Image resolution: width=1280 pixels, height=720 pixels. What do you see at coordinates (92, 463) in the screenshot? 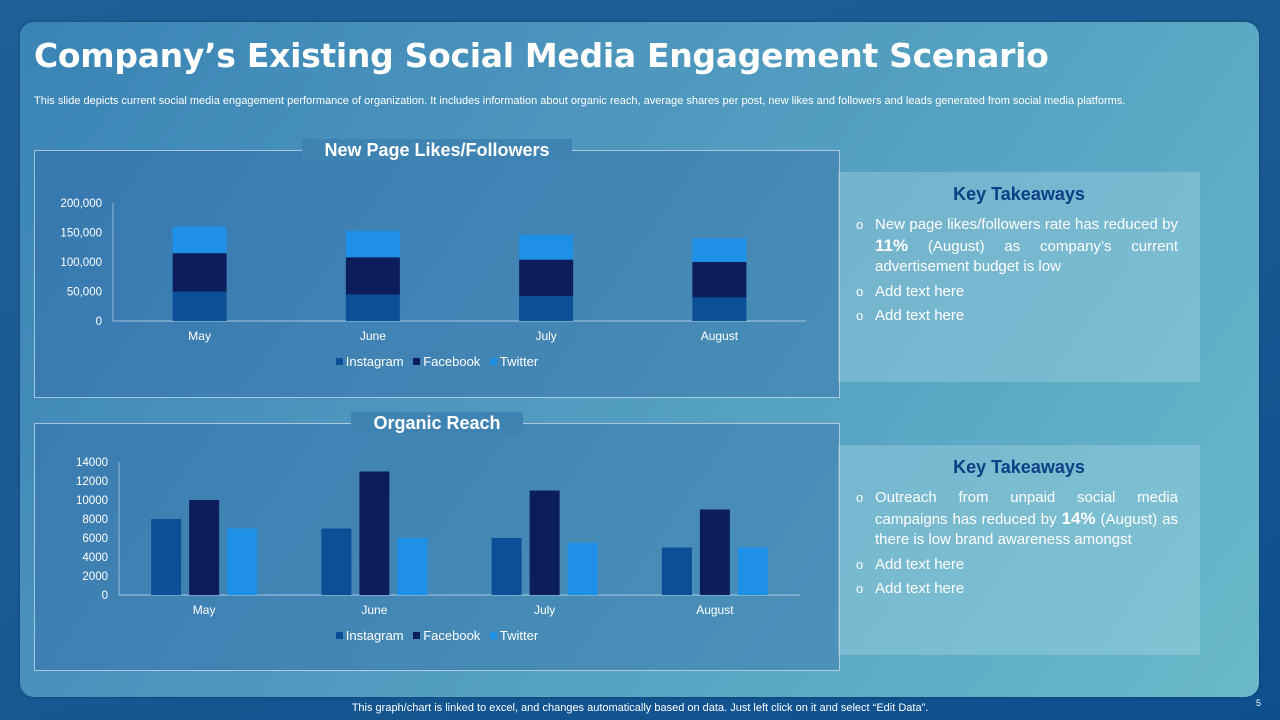
I see `y-tick-label: 14000` at bounding box center [92, 463].